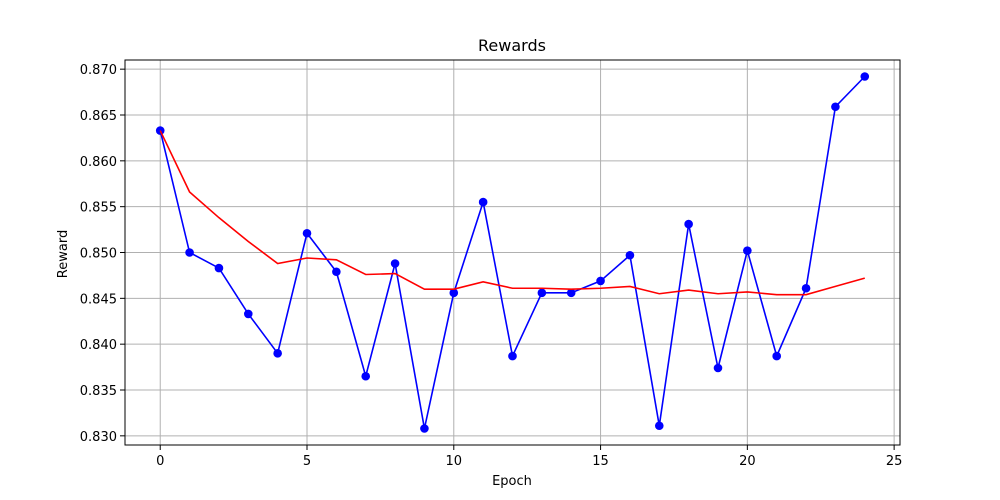 The width and height of the screenshot is (1000, 500). Describe the element at coordinates (894, 461) in the screenshot. I see `x-tick-label: 25` at that location.